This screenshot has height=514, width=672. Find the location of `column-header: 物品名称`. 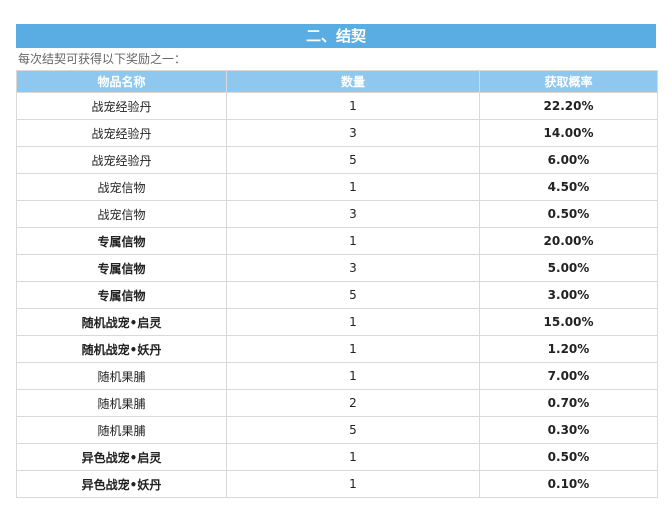

column-header: 物品名称 is located at coordinates (121, 81).